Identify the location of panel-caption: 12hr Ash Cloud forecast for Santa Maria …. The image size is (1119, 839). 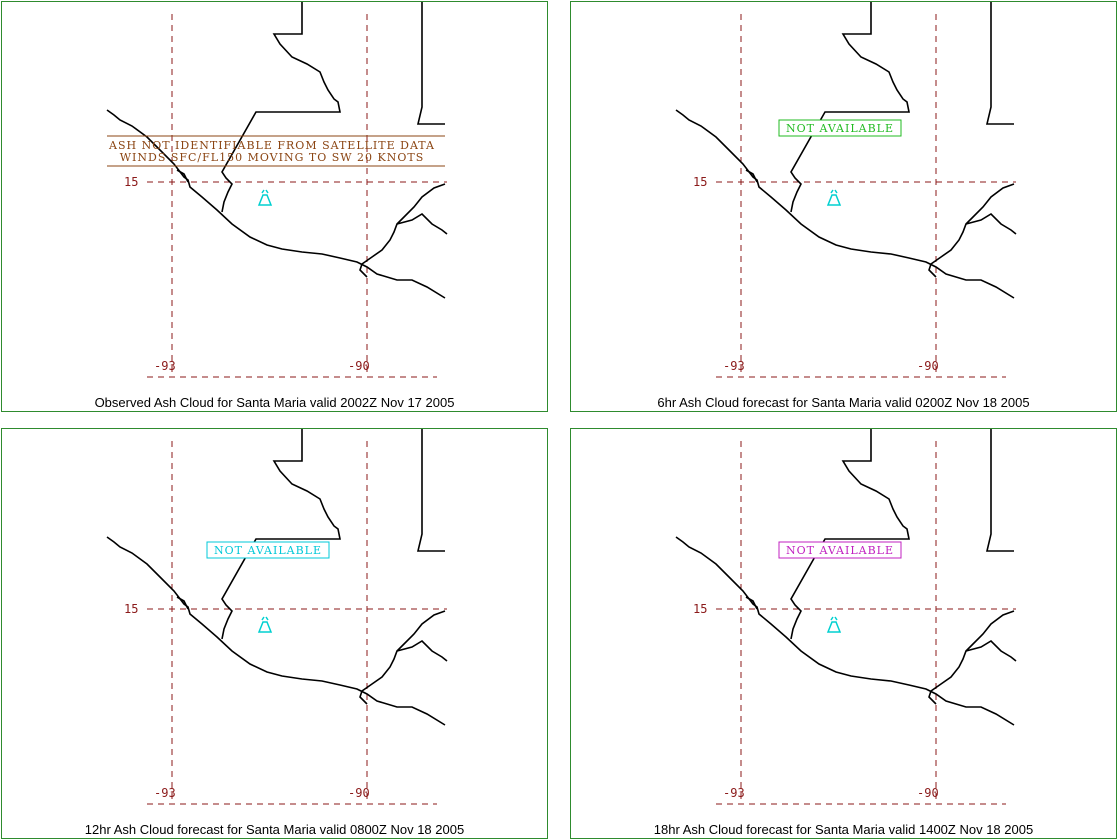
(274, 829).